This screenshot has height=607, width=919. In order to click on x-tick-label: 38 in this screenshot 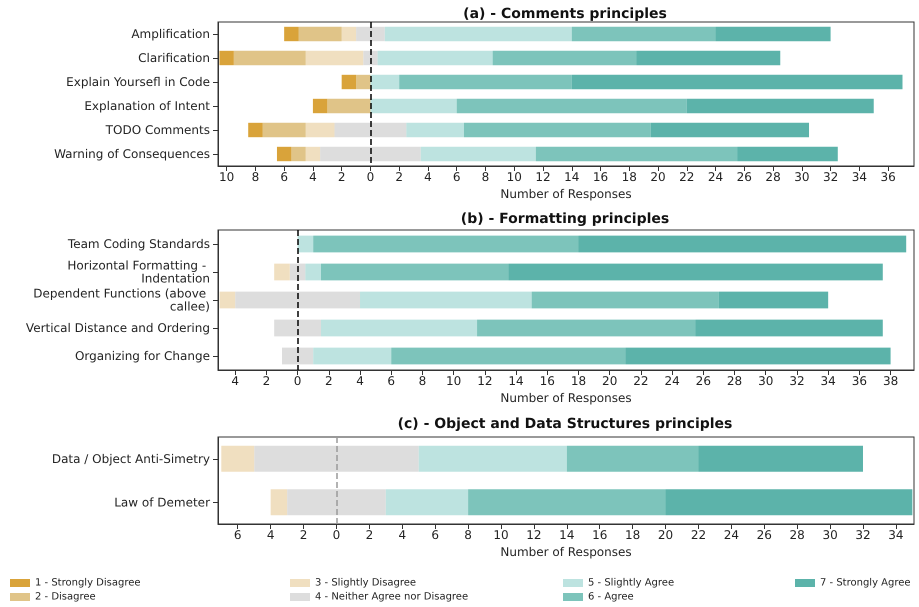, I will do `click(890, 381)`.